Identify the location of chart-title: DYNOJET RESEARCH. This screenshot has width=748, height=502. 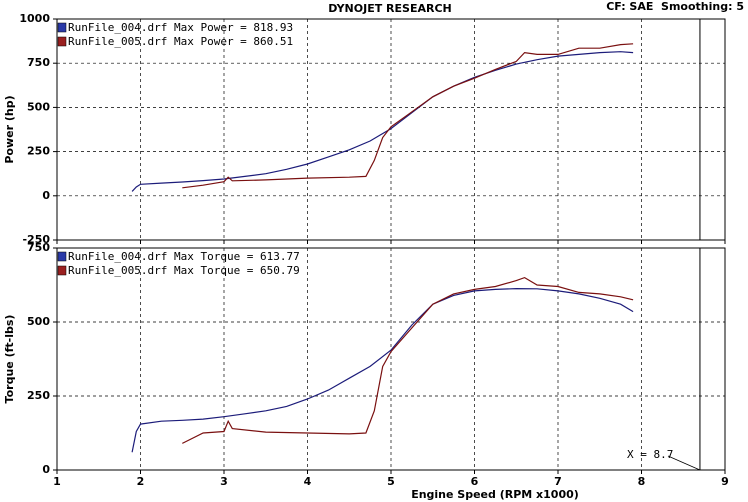
(389, 8).